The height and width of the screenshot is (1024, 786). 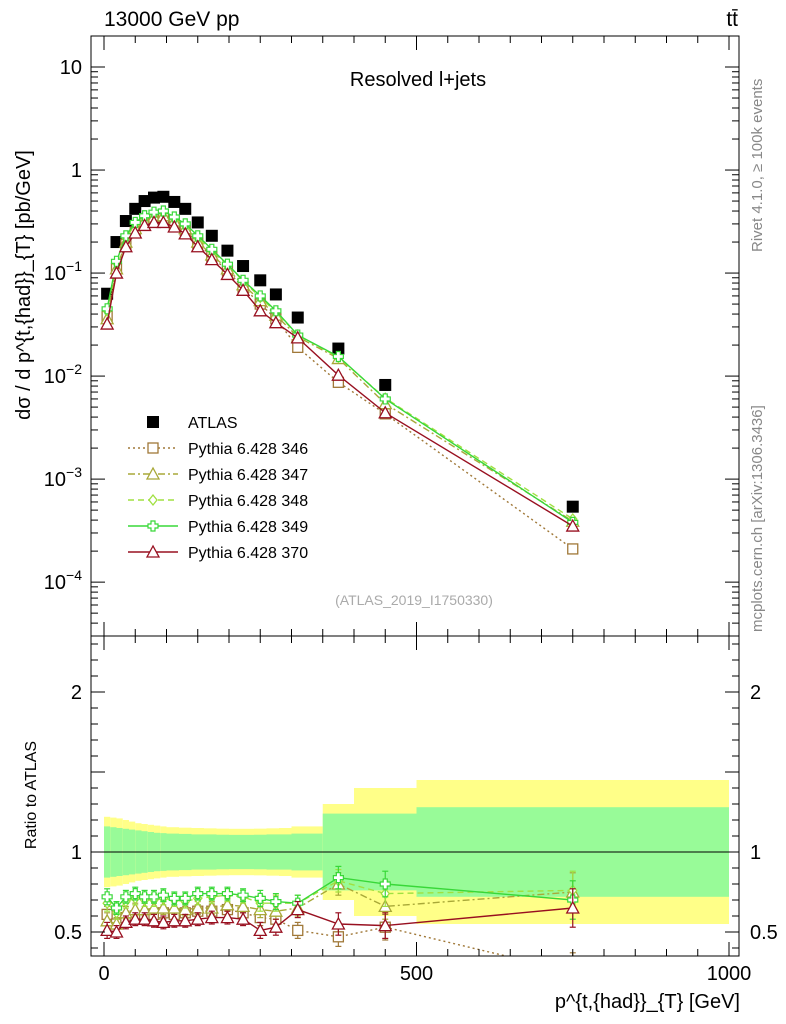 I want to click on legend-entry: ATLAS, so click(x=192, y=423).